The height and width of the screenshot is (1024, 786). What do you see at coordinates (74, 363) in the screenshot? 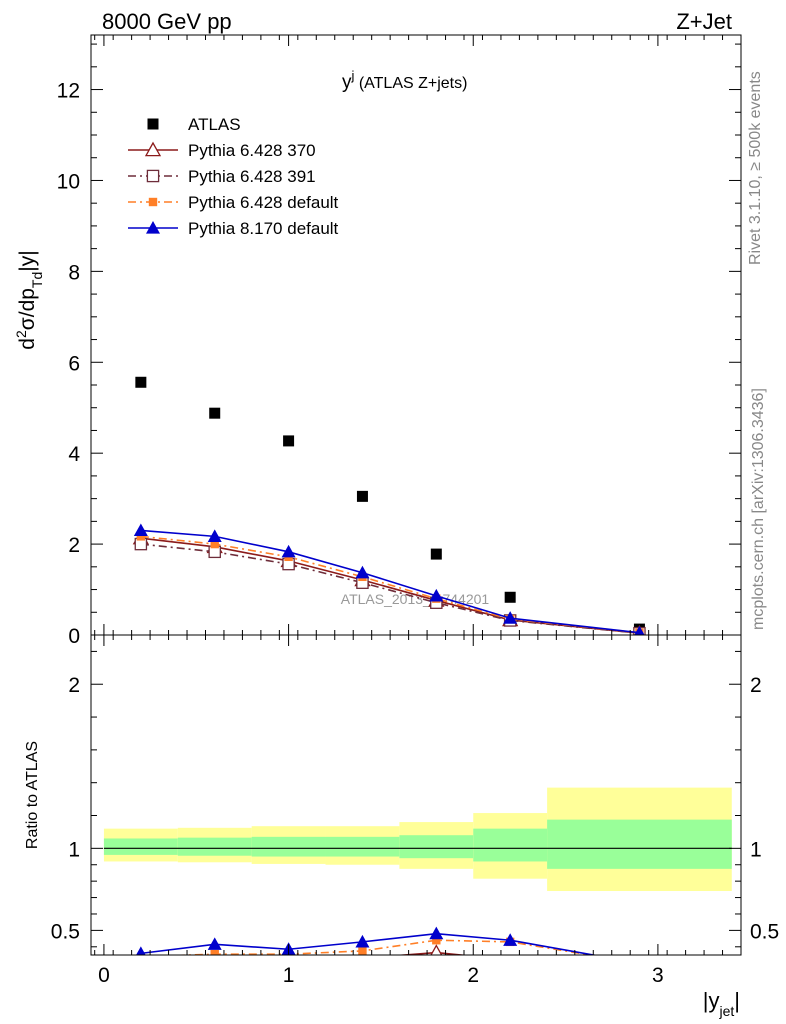
I see `y-tick-label: 6` at bounding box center [74, 363].